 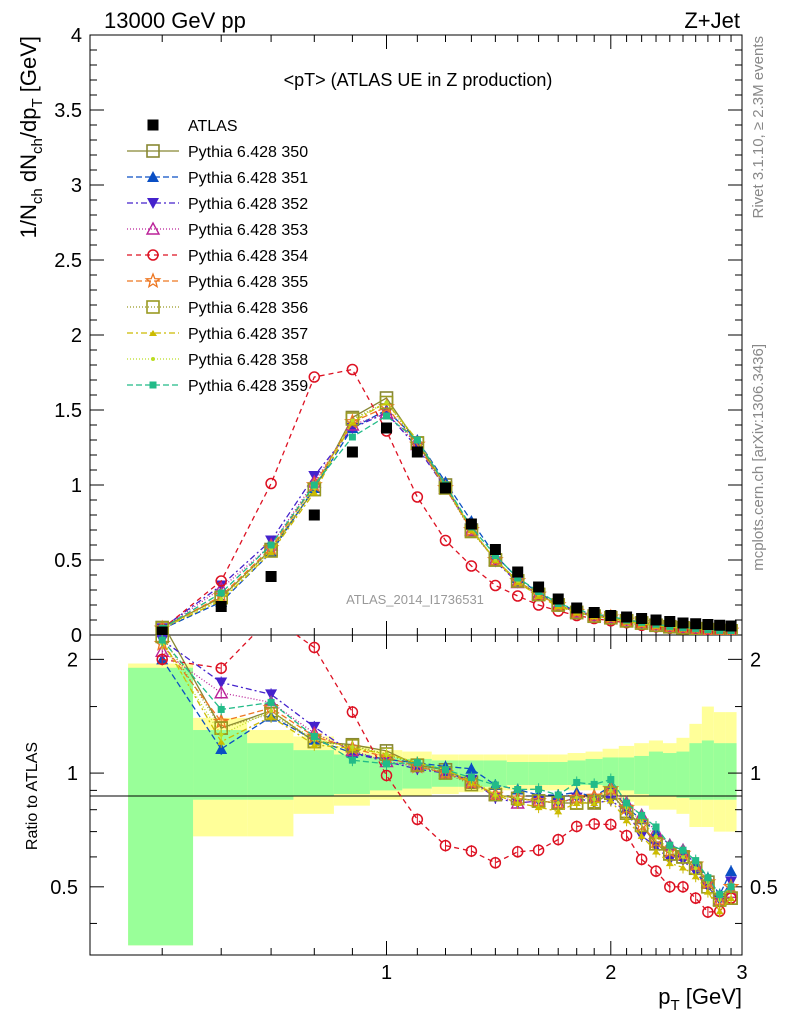 I want to click on plot-title: <pT> (ATLAS UE in Z production), so click(x=418, y=80).